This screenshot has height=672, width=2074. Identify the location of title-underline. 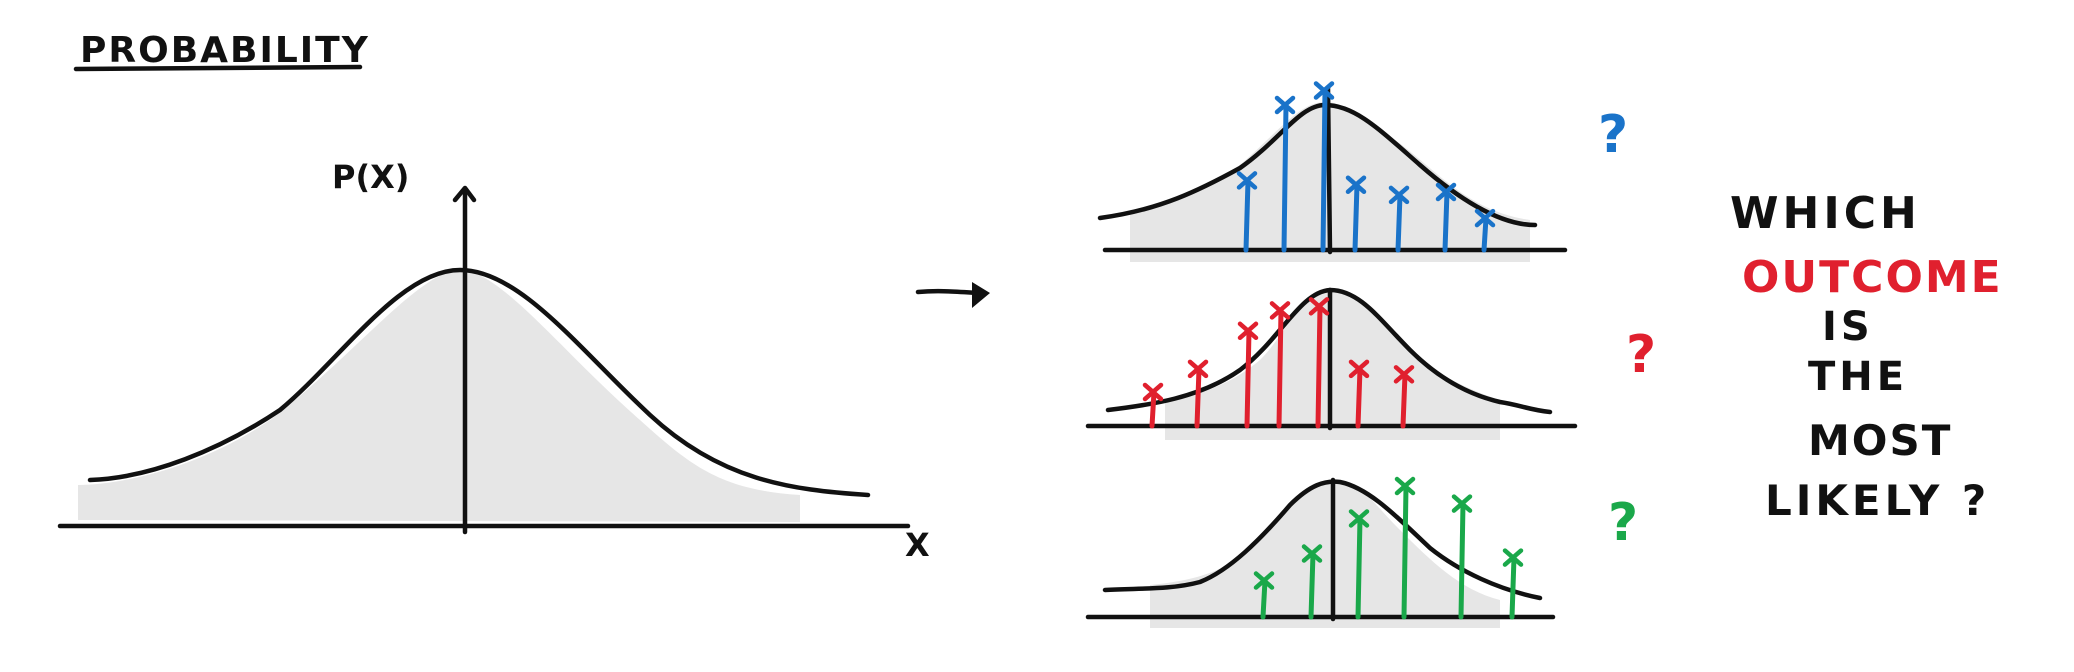
(218, 68).